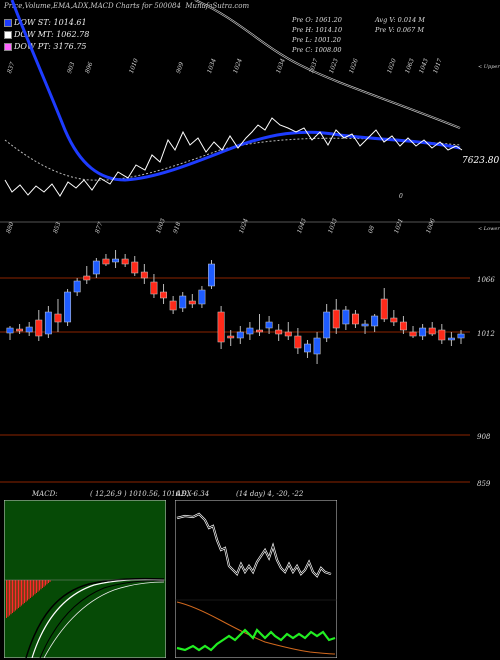 This screenshot has height=660, width=500. Describe the element at coordinates (484, 437) in the screenshot. I see `axis-908: 908` at that location.